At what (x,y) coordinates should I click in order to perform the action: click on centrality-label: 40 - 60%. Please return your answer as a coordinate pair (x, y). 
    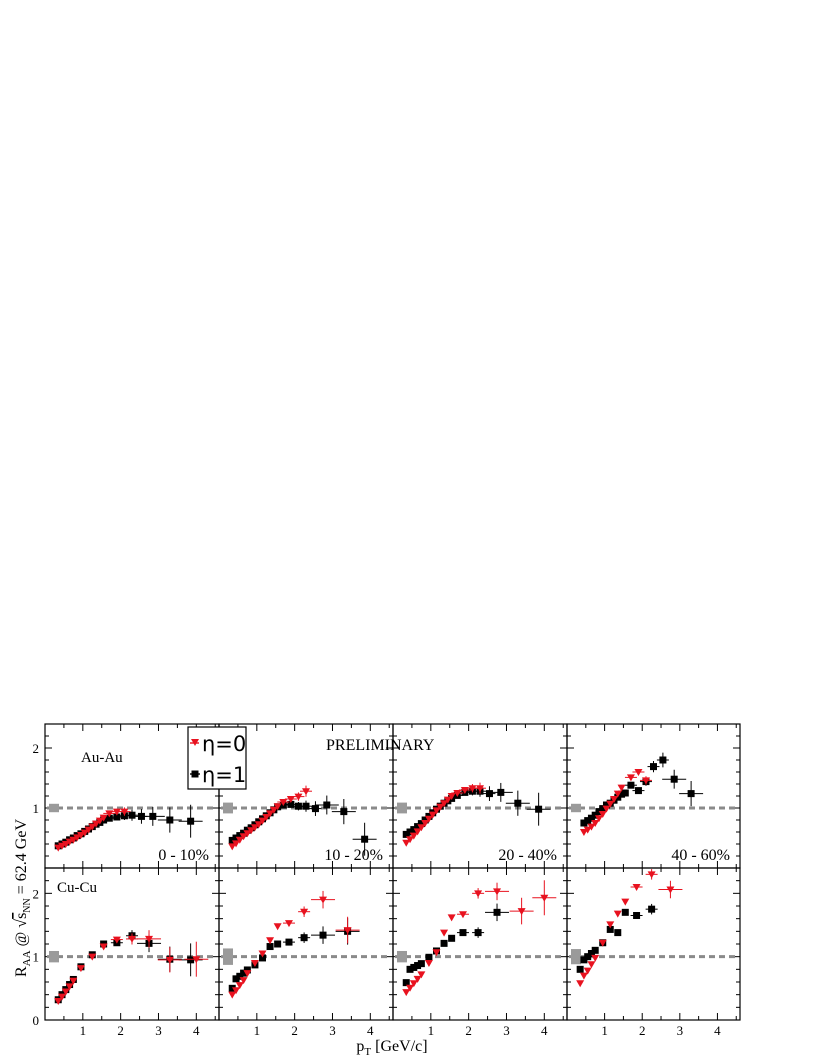
    Looking at the image, I should click on (700, 855).